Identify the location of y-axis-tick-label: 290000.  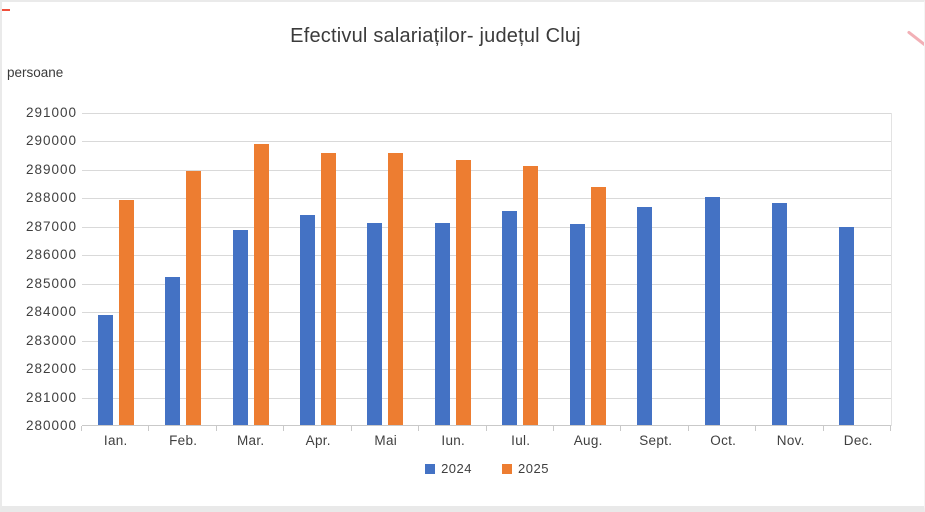
(51, 141).